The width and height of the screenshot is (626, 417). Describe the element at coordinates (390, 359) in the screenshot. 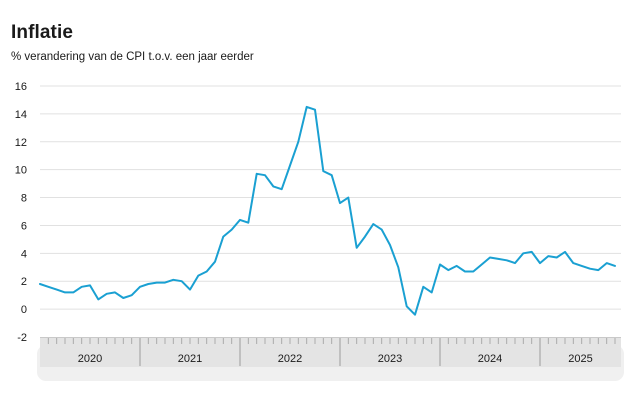

I see `year-label: 2023` at that location.